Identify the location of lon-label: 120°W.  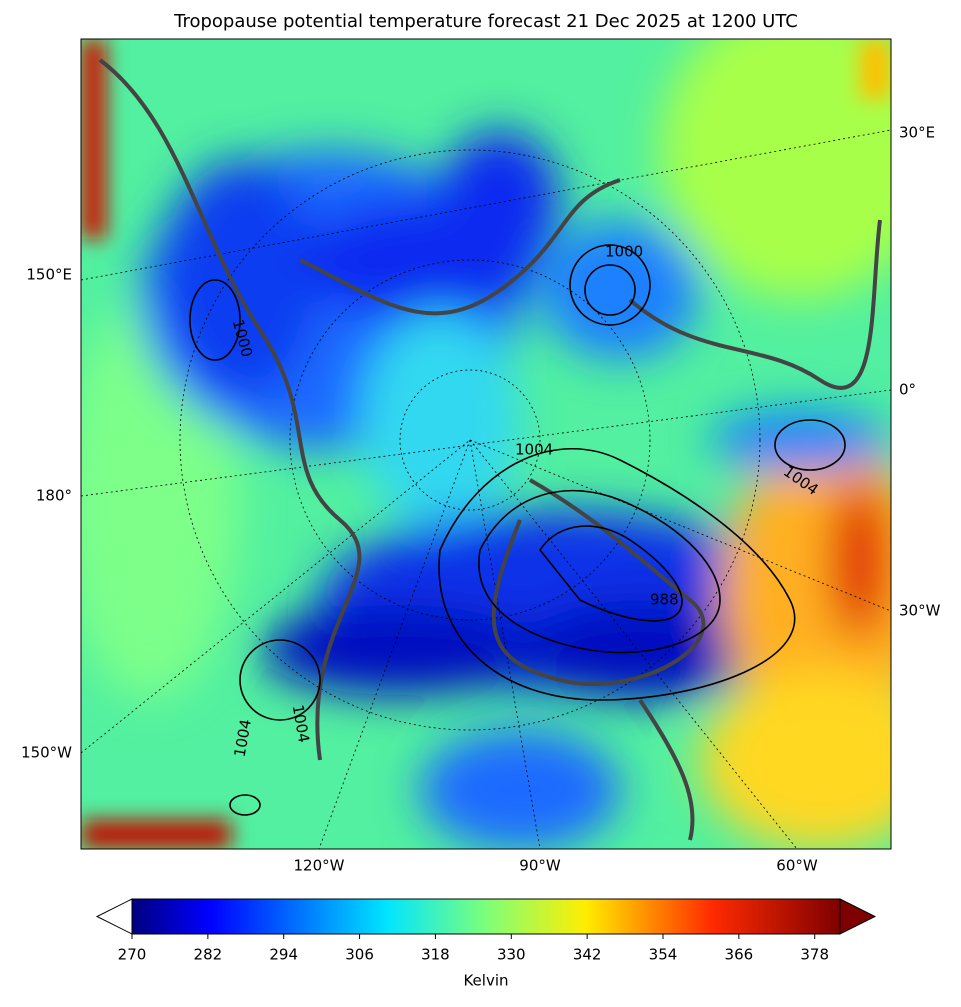
(319, 866).